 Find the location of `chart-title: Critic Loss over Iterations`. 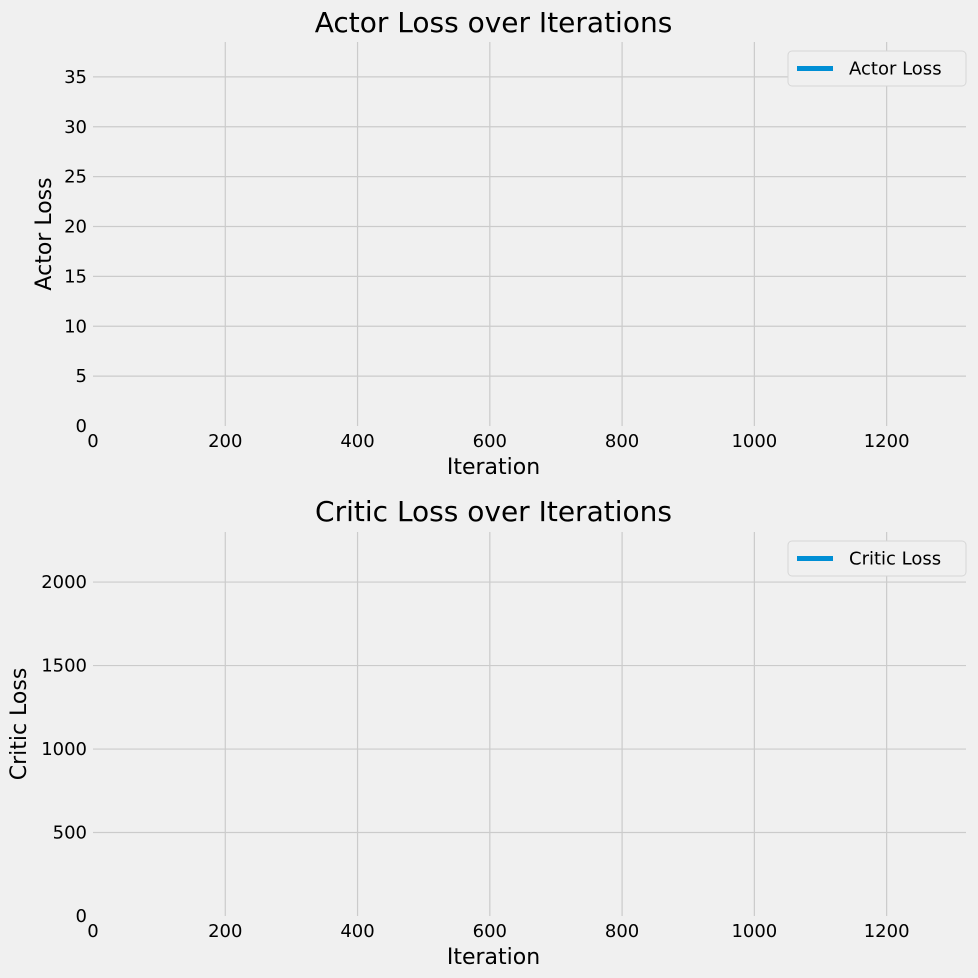

chart-title: Critic Loss over Iterations is located at coordinates (493, 511).